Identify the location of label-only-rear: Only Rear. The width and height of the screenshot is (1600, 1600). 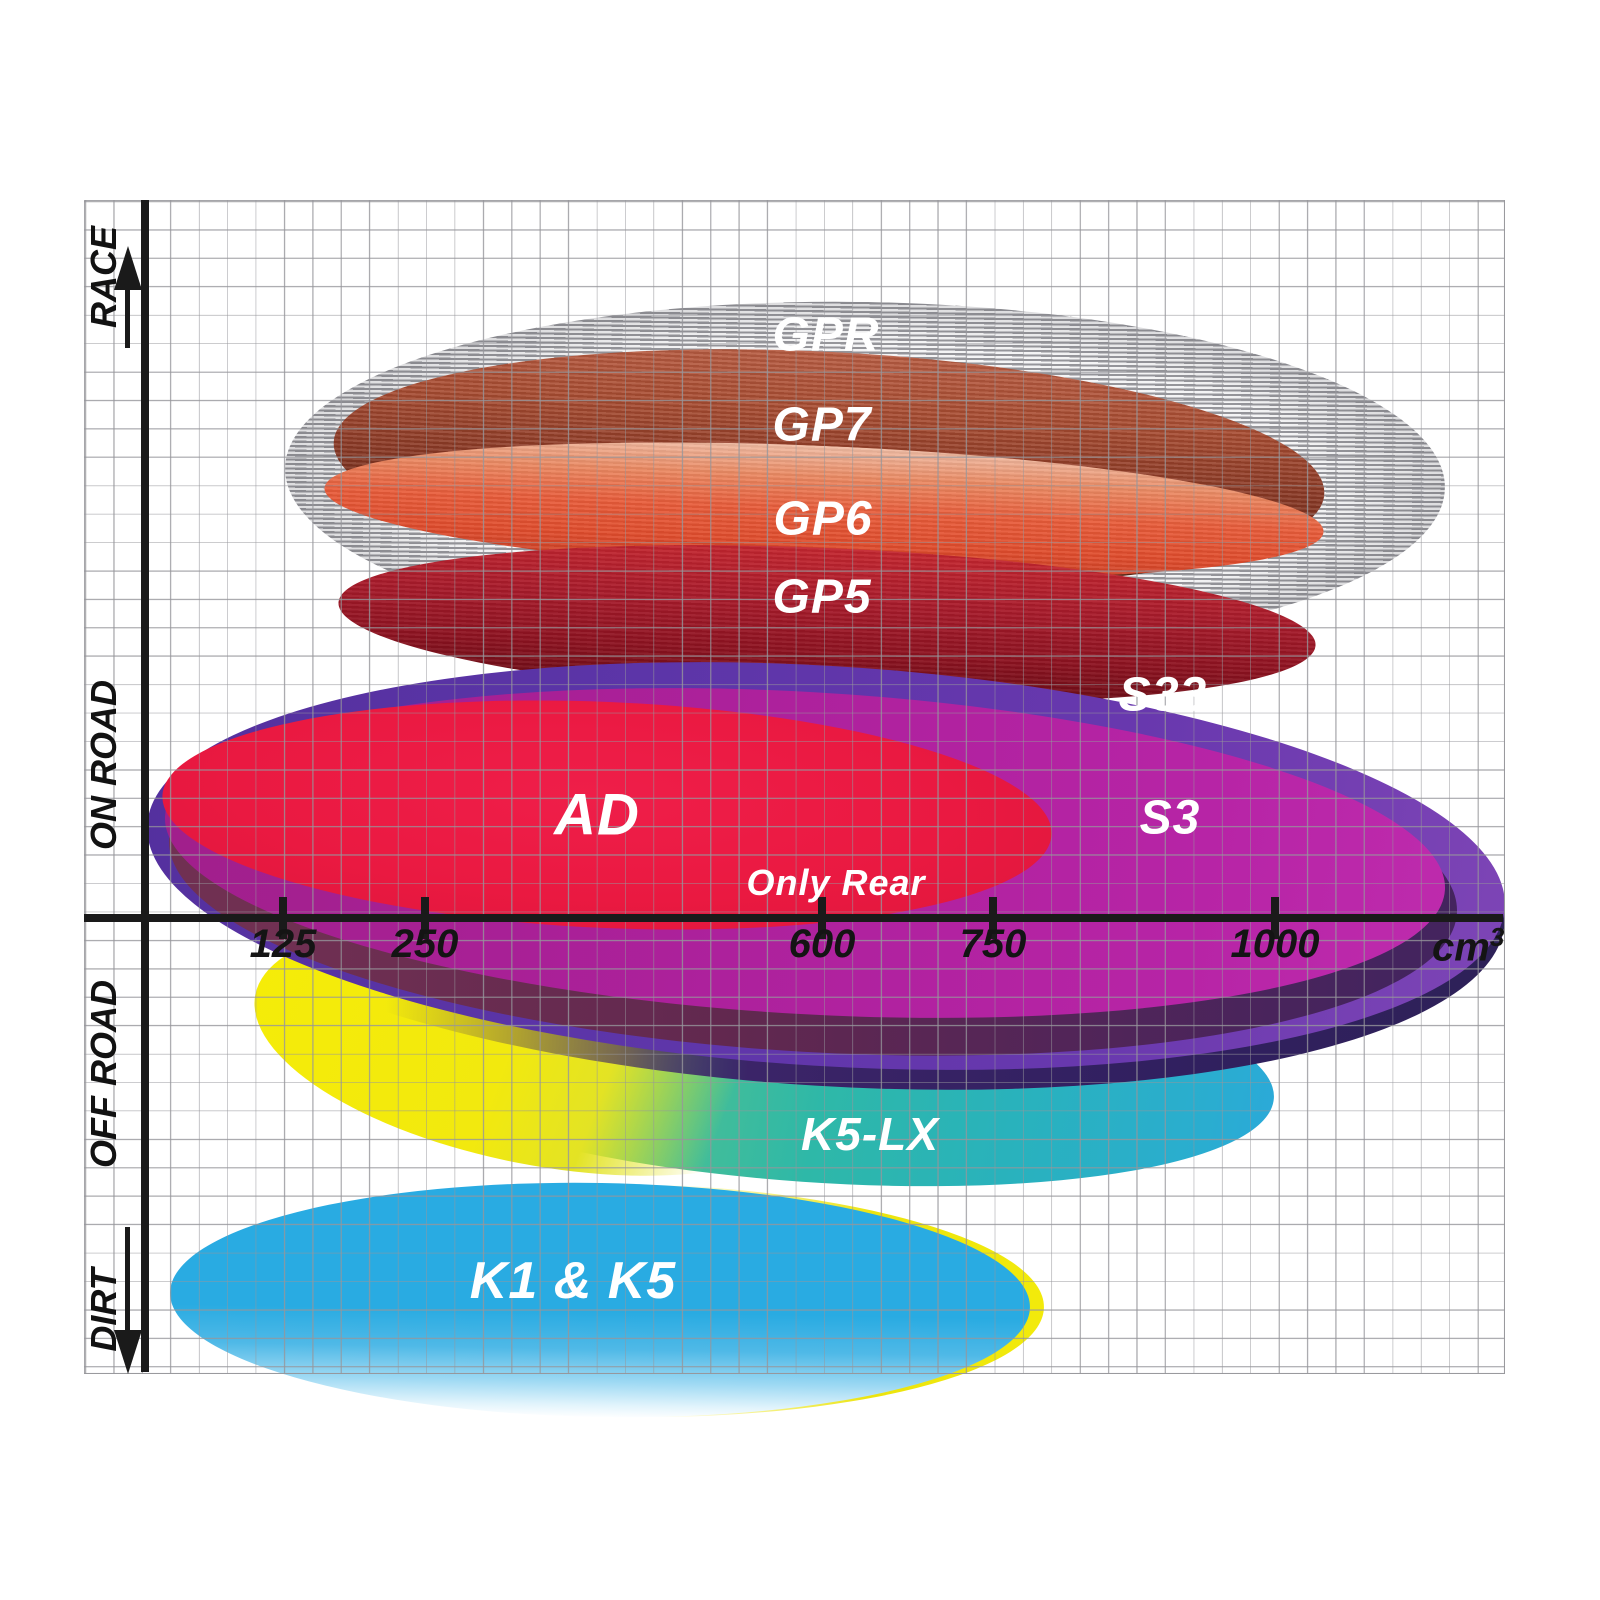
(836, 882).